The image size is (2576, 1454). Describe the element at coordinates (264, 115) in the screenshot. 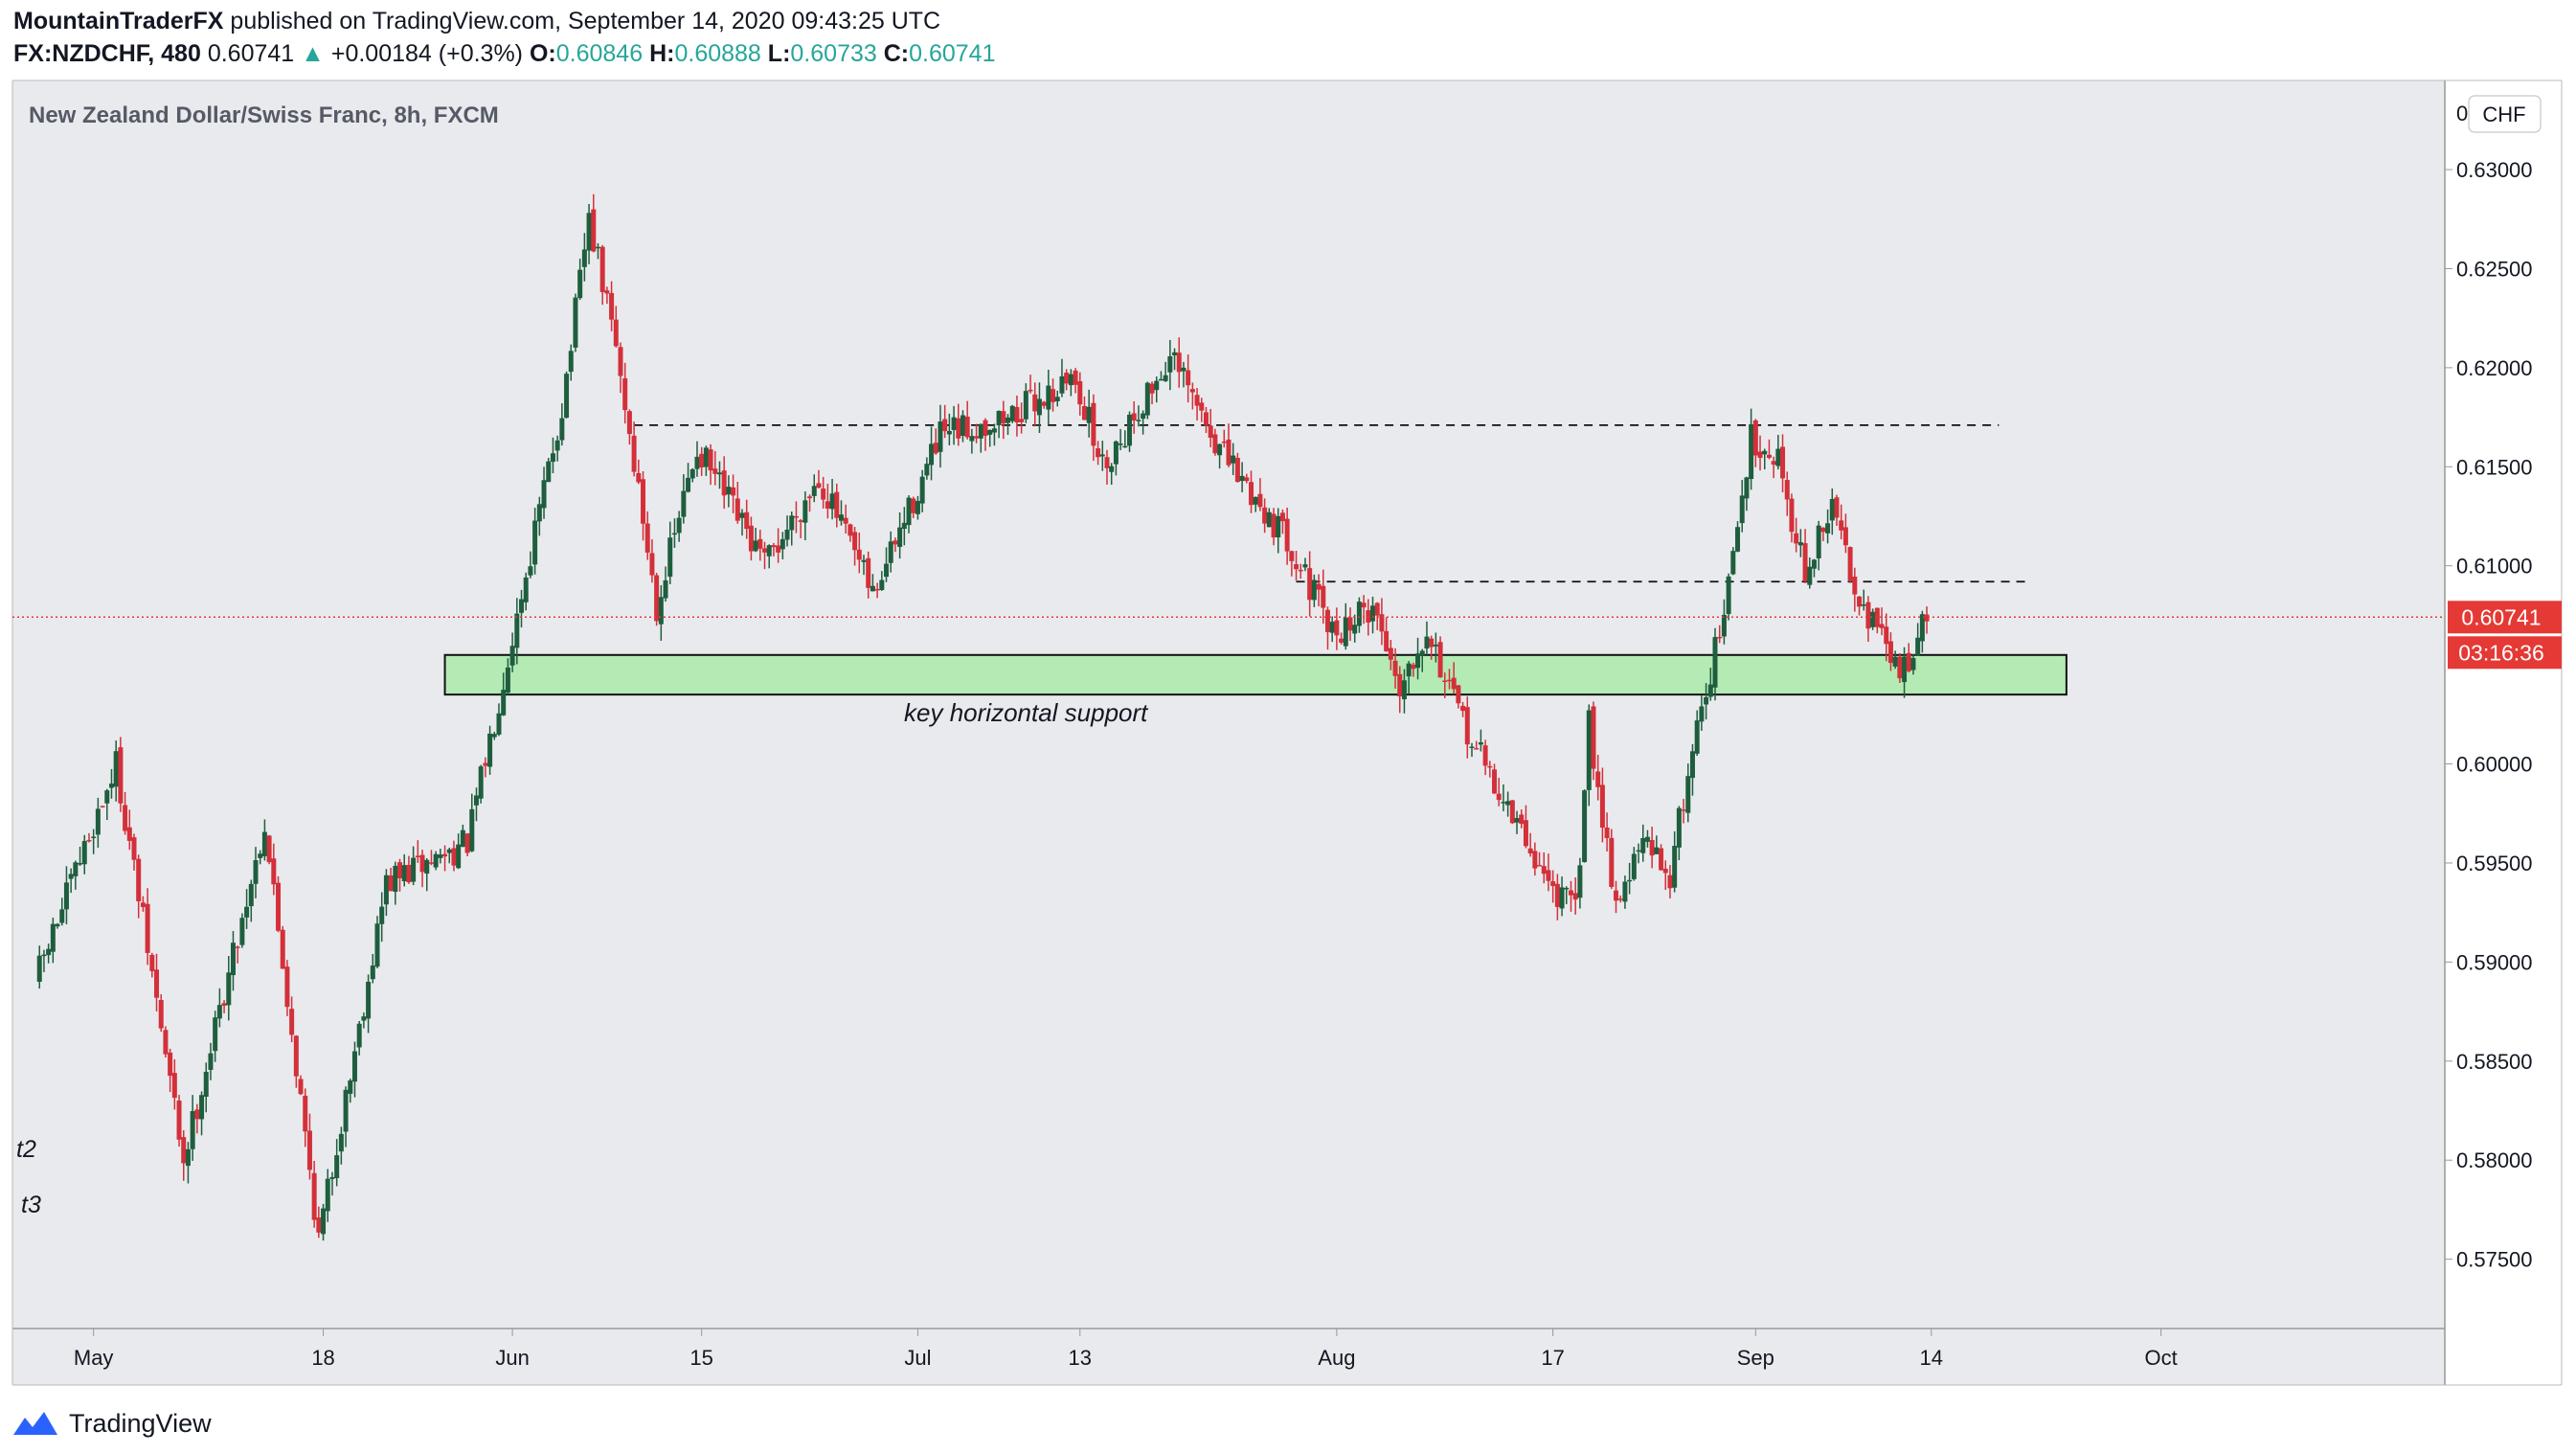

I see `chart-title: New Zealand Dollar/Swiss Franc, 8h, FXCM` at that location.